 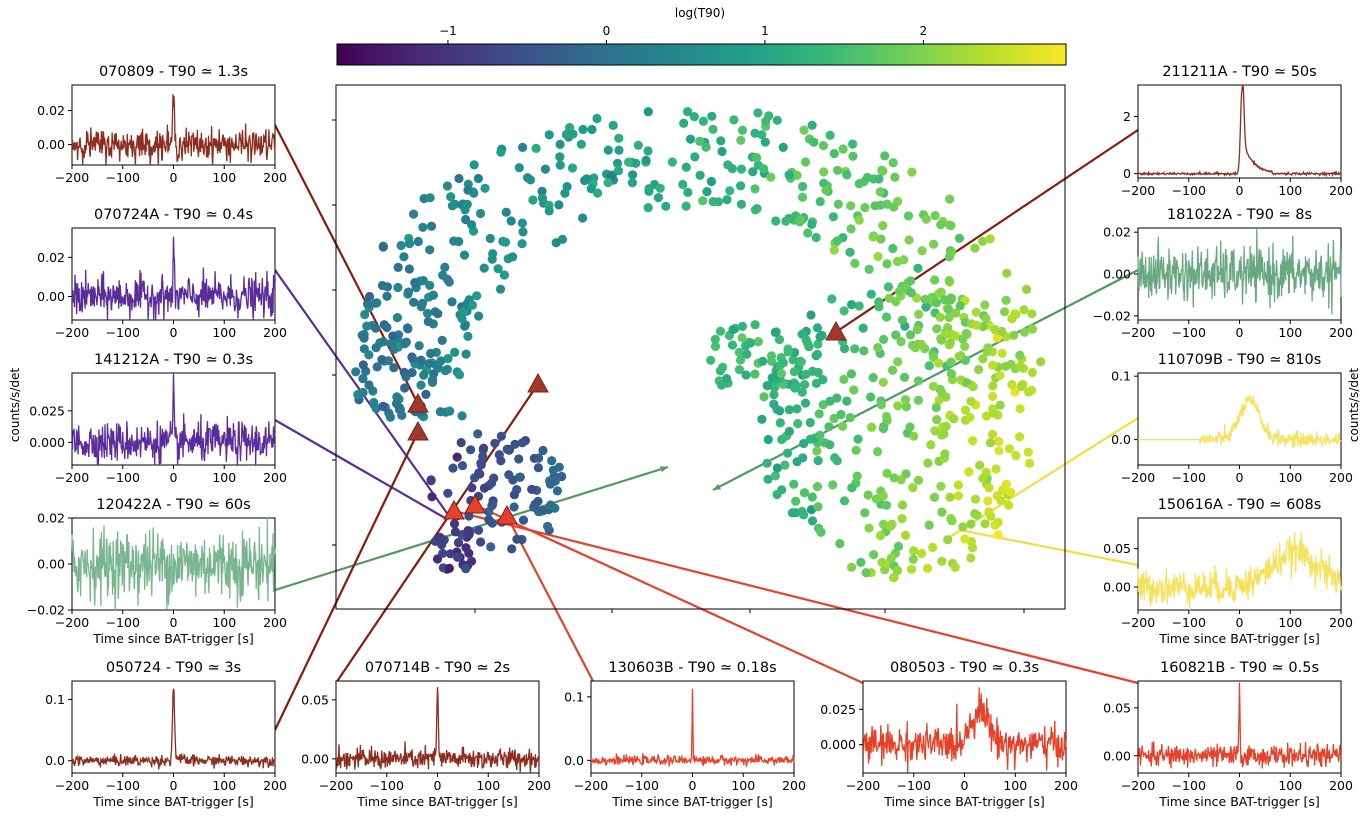 What do you see at coordinates (796, 597) in the screenshot?
I see `connector-p160821B` at bounding box center [796, 597].